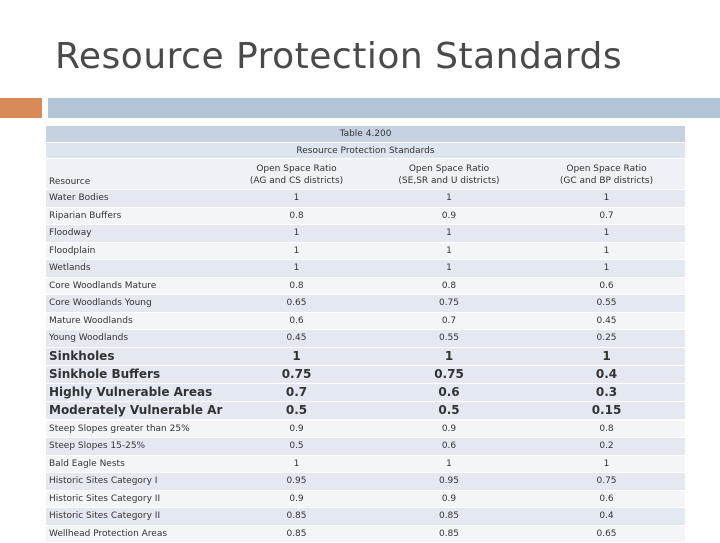 The width and height of the screenshot is (720, 543). I want to click on table-row: Steep Slopes greater than 25% 0.9 0.9 0.8, so click(366, 428).